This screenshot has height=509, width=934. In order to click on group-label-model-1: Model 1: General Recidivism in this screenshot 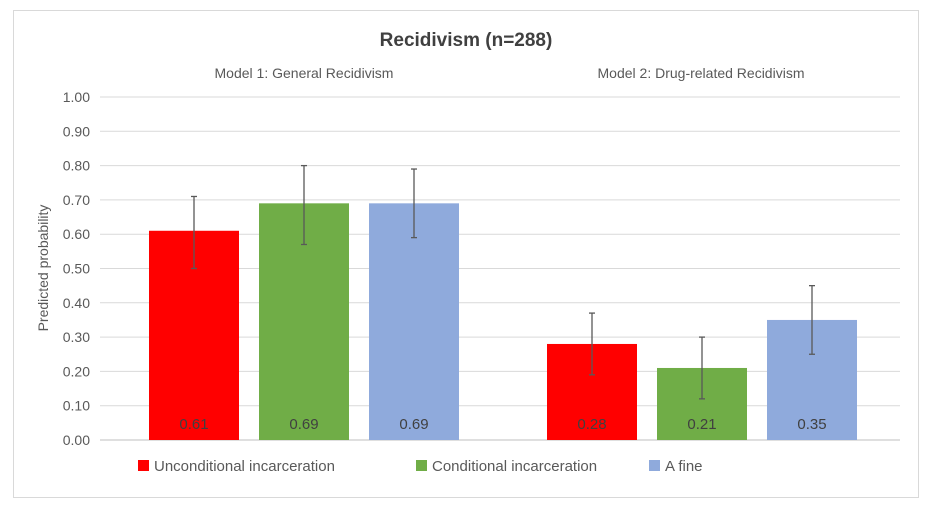, I will do `click(304, 73)`.